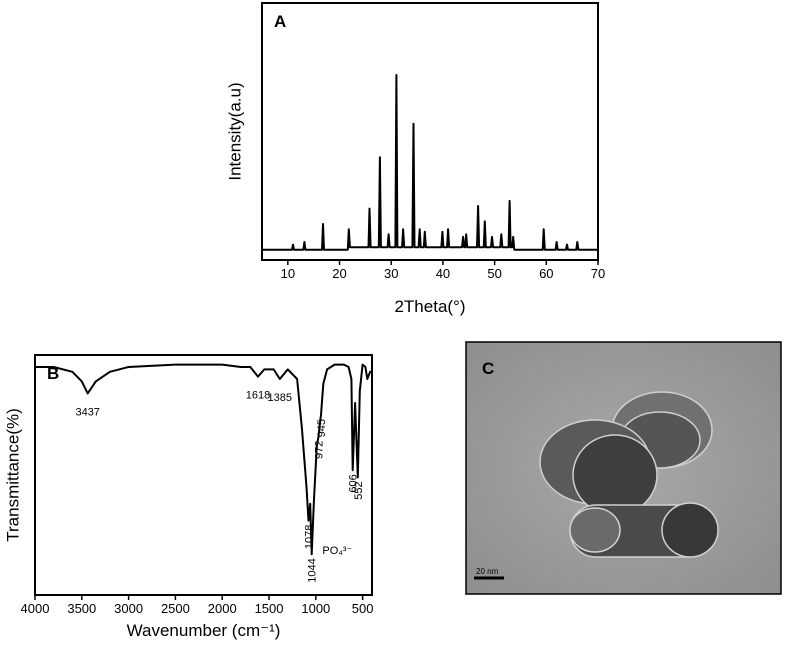 The image size is (787, 653). What do you see at coordinates (354, 483) in the screenshot?
I see `annotation: 606` at bounding box center [354, 483].